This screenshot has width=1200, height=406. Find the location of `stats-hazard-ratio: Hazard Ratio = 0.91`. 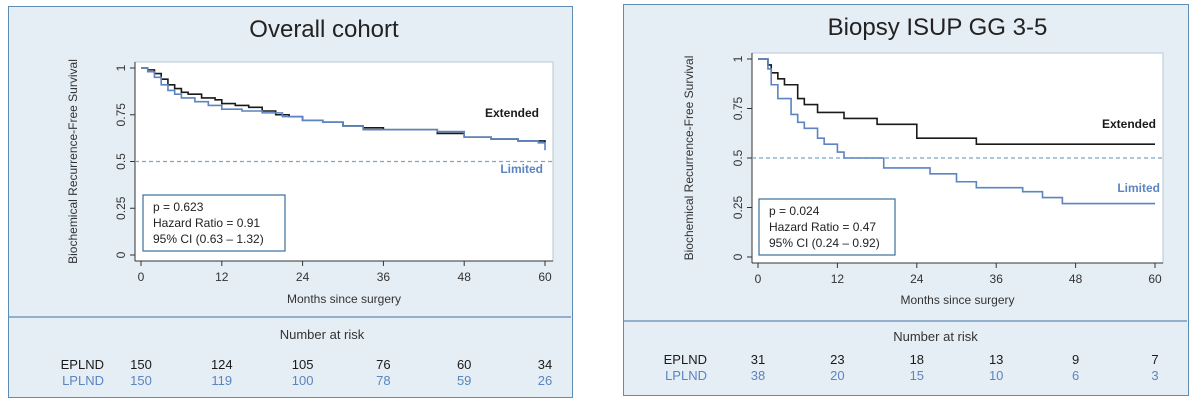

stats-hazard-ratio: Hazard Ratio = 0.91 is located at coordinates (206, 223).